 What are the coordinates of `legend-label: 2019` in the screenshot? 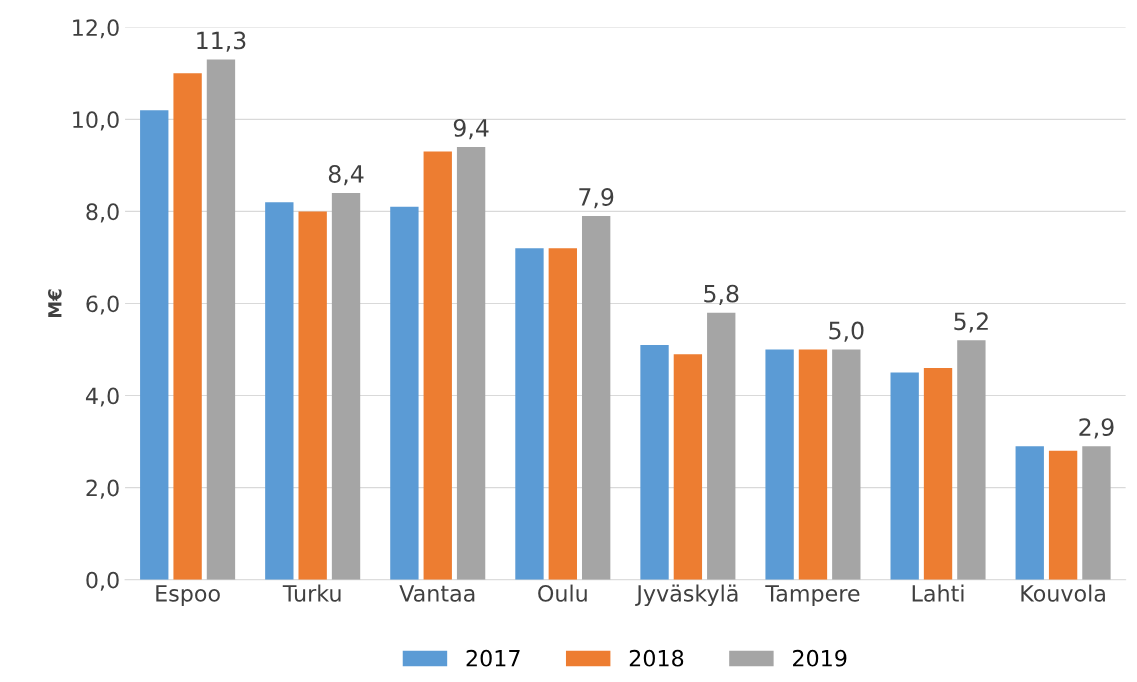 It's located at (820, 658).